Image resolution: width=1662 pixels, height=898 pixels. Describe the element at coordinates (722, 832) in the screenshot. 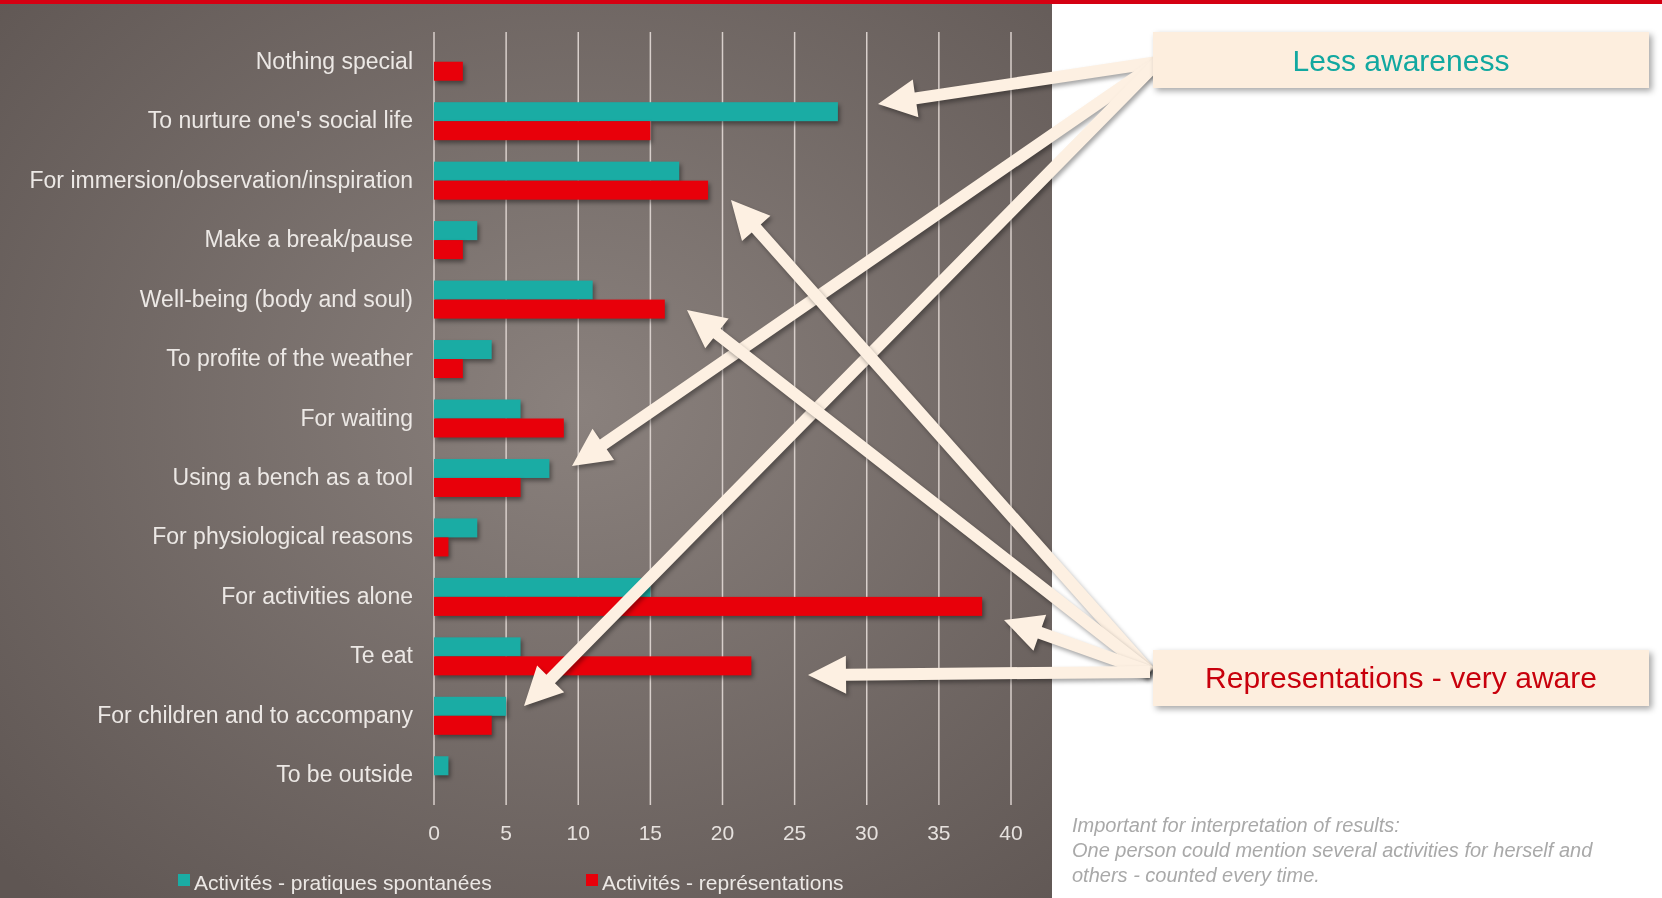

I see `x-tick-label: 20` at that location.